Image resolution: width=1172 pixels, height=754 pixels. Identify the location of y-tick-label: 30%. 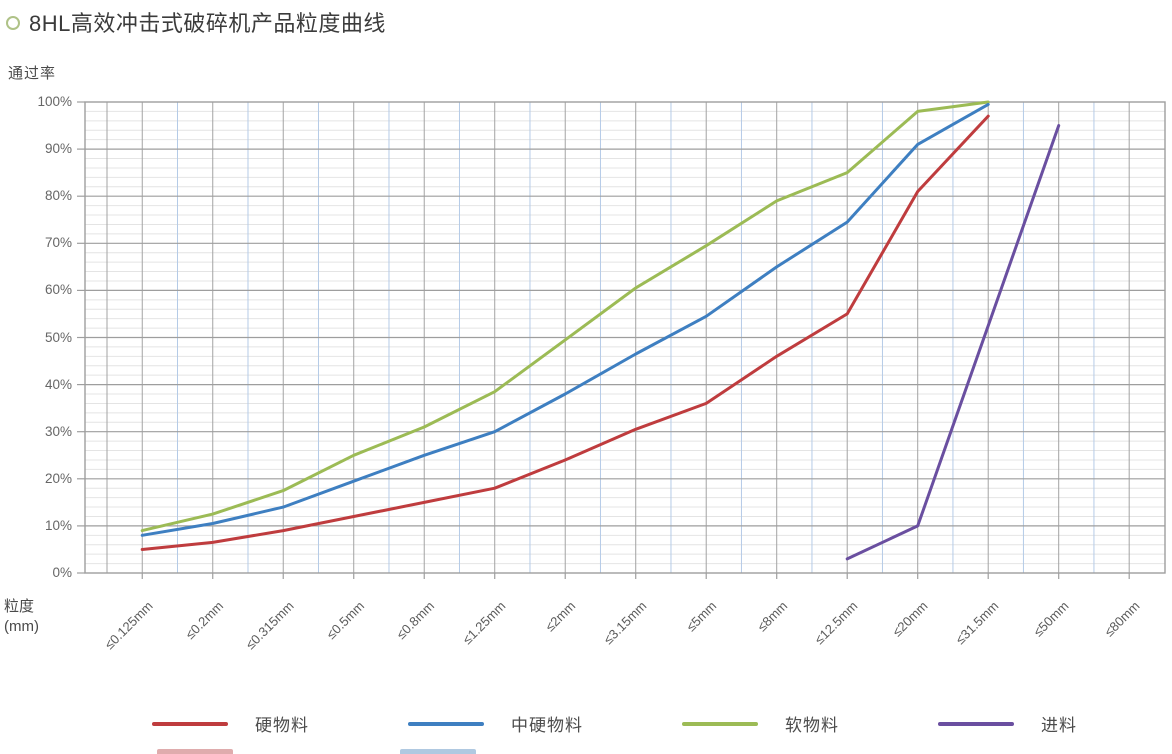
(58, 431).